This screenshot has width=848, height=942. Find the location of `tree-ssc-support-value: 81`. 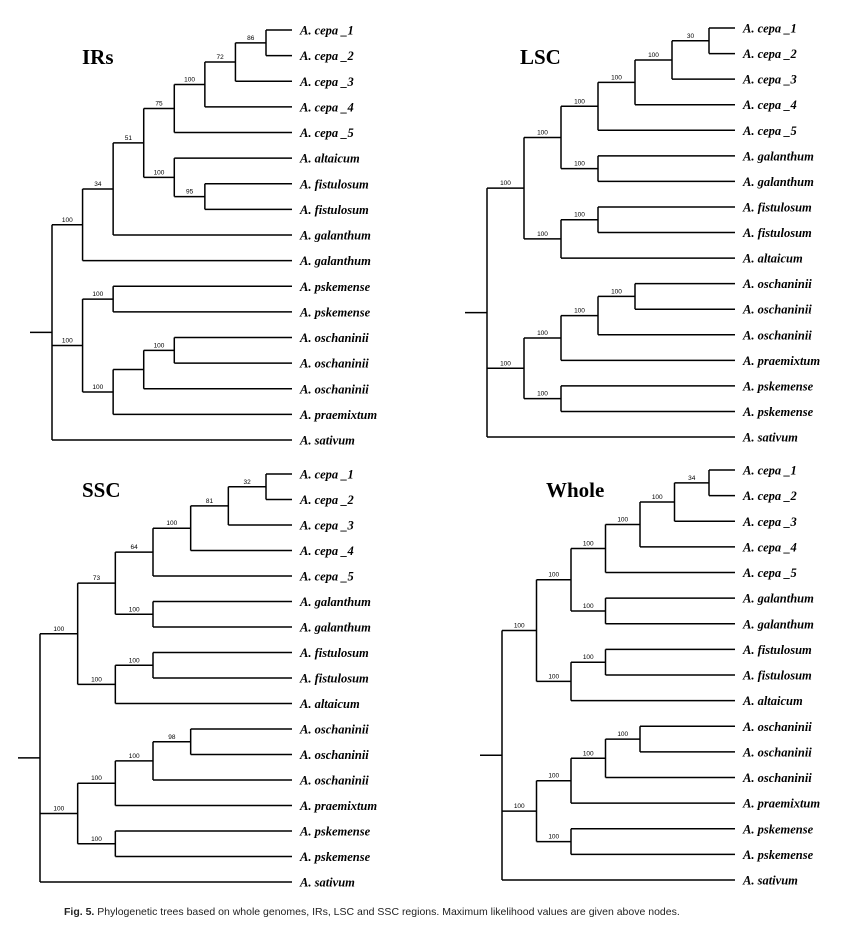

tree-ssc-support-value: 81 is located at coordinates (210, 501).